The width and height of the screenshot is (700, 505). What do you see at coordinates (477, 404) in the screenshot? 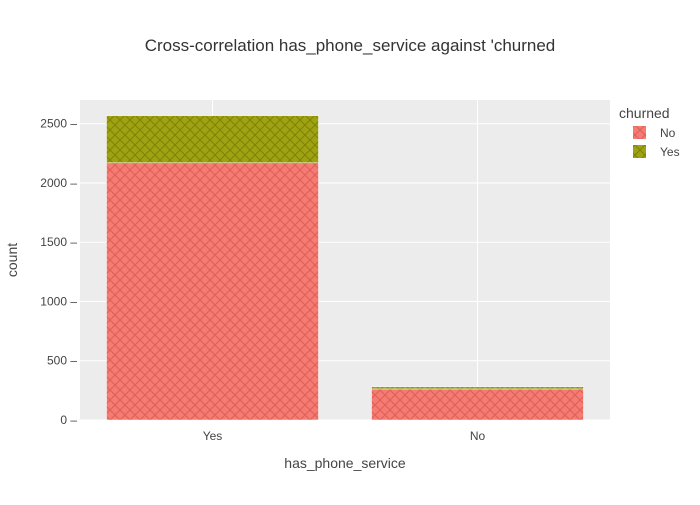
I see `bar-no-no` at bounding box center [477, 404].